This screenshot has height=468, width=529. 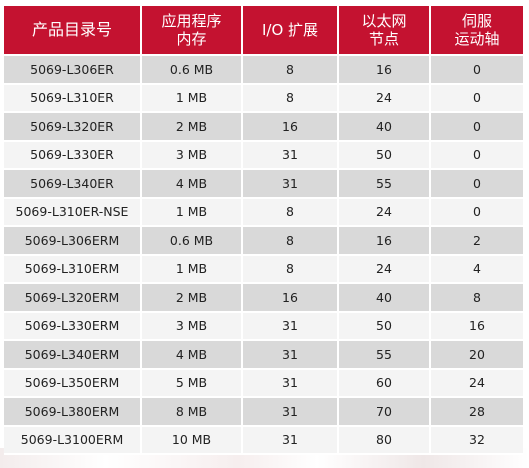 What do you see at coordinates (192, 412) in the screenshot?
I see `cell-app-memory: 8 MB` at bounding box center [192, 412].